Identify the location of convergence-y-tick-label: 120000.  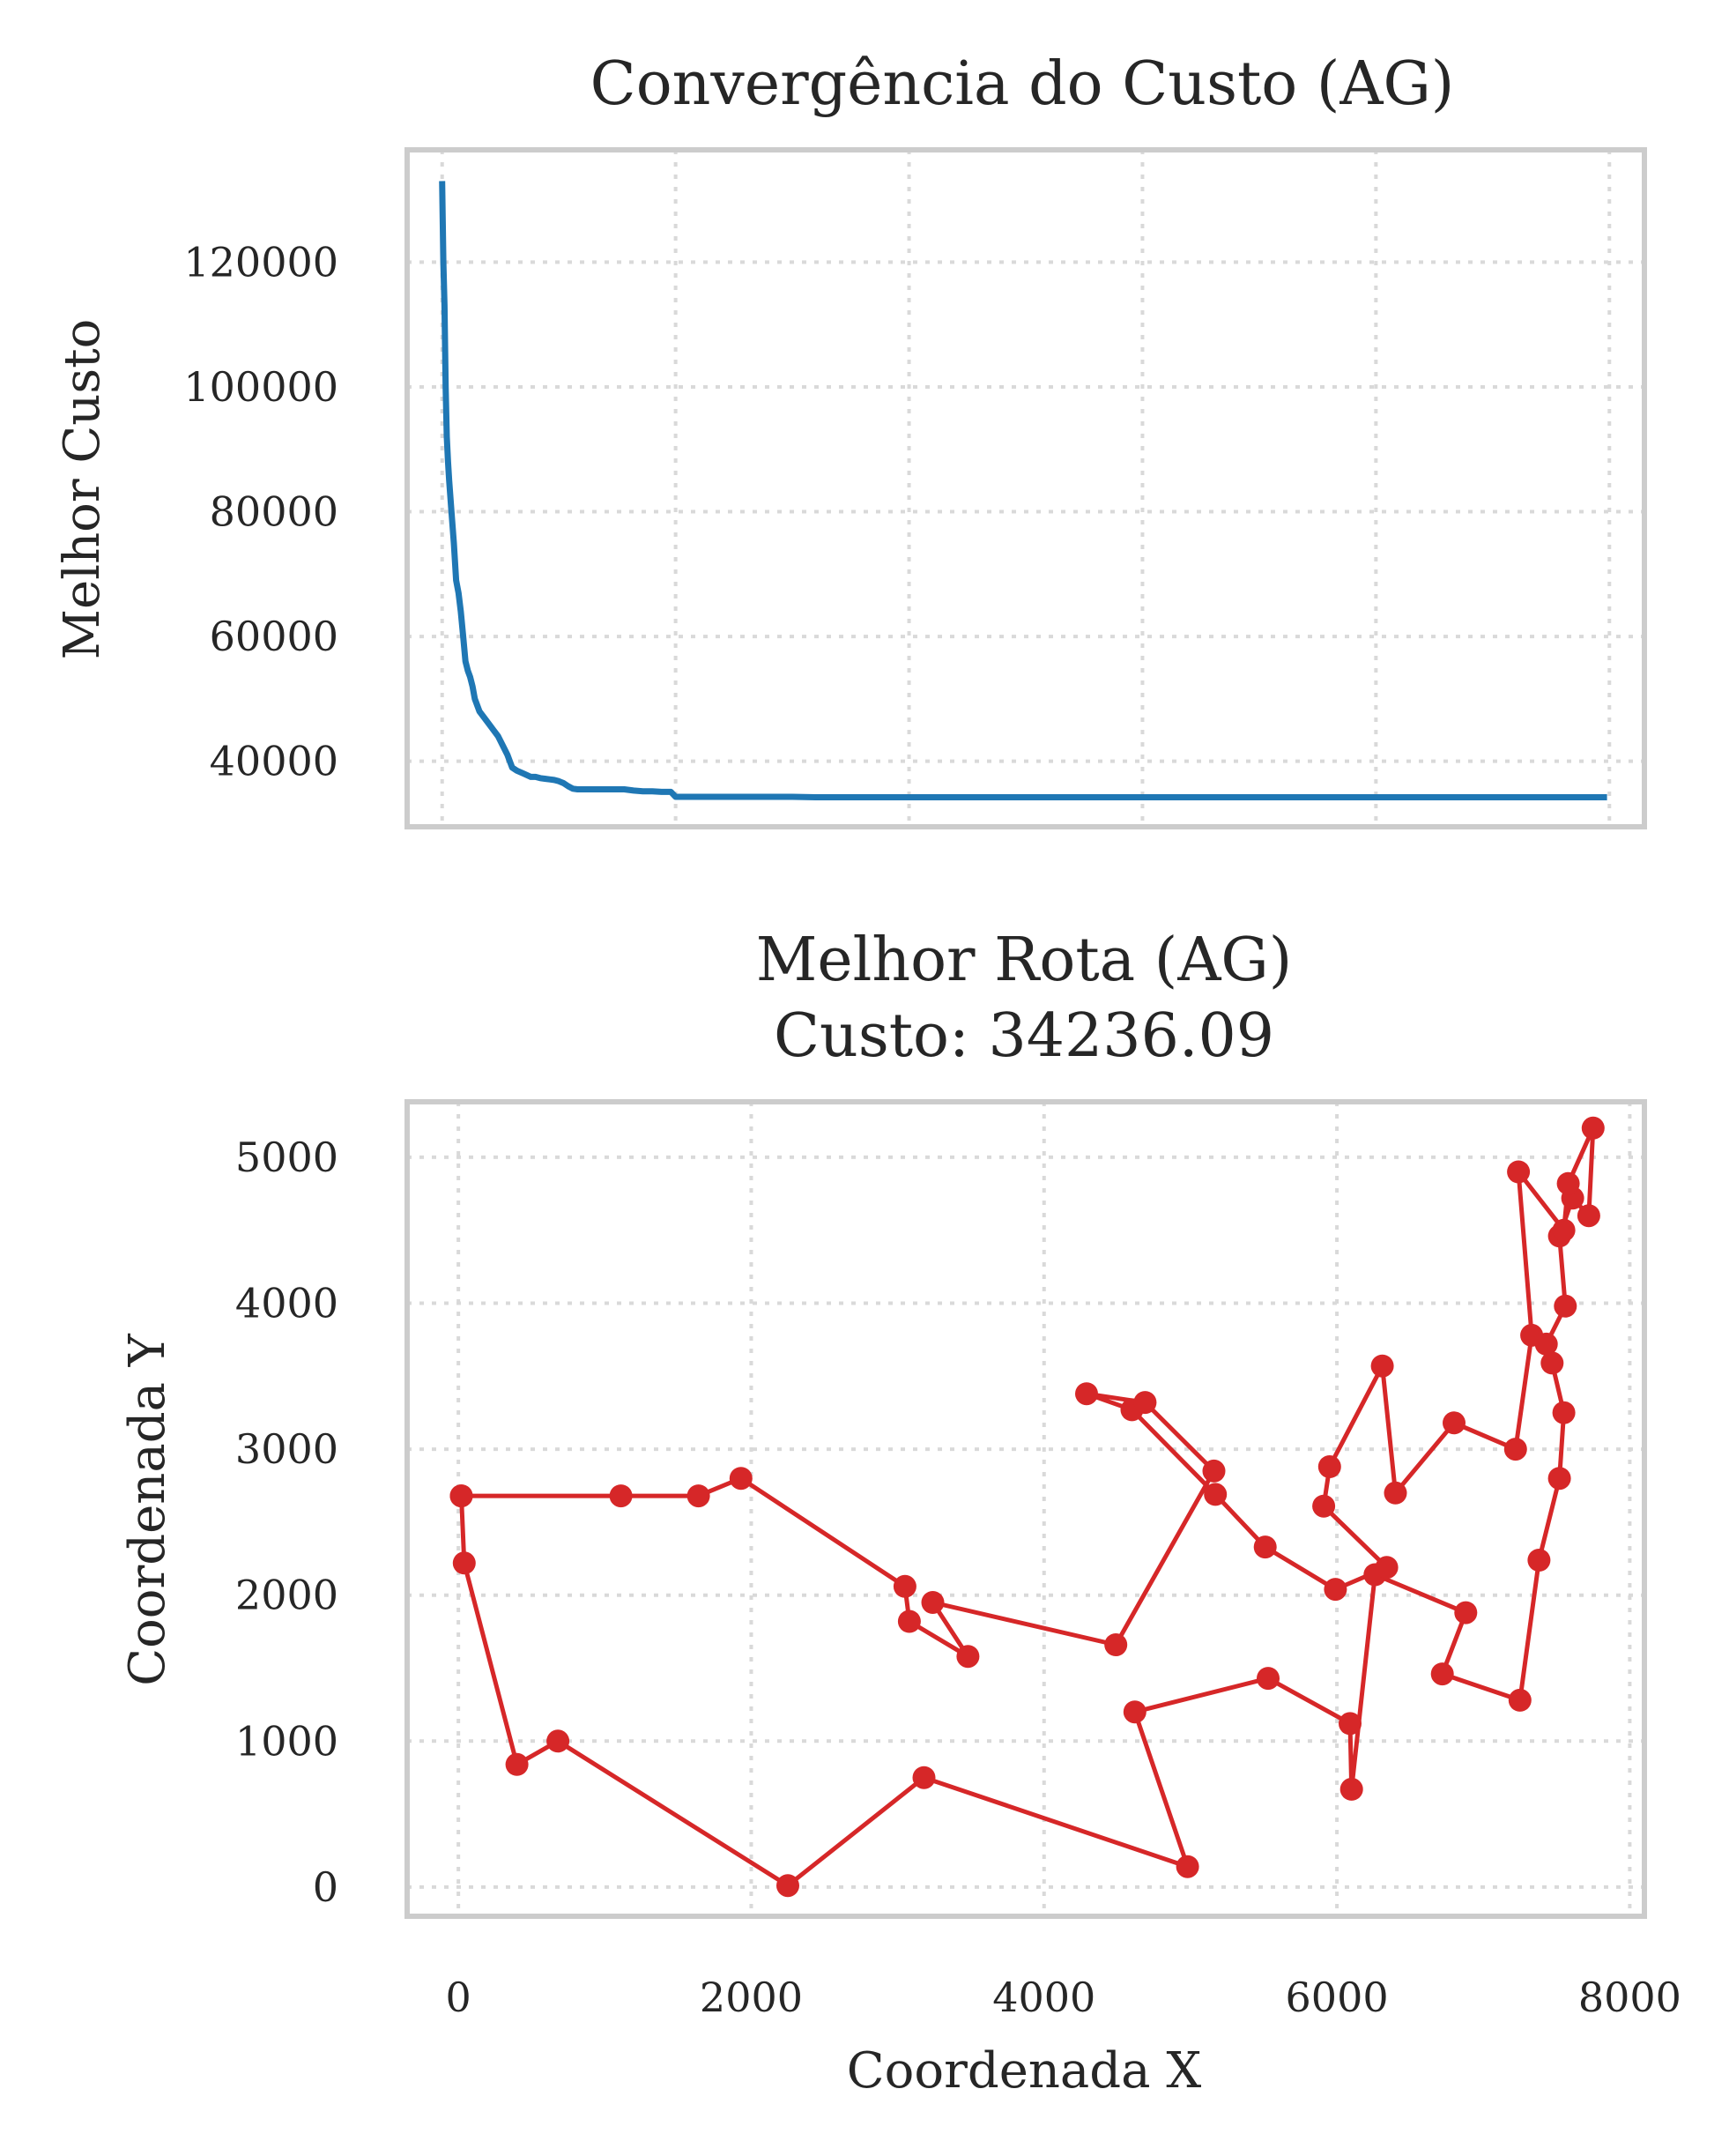
(260, 262).